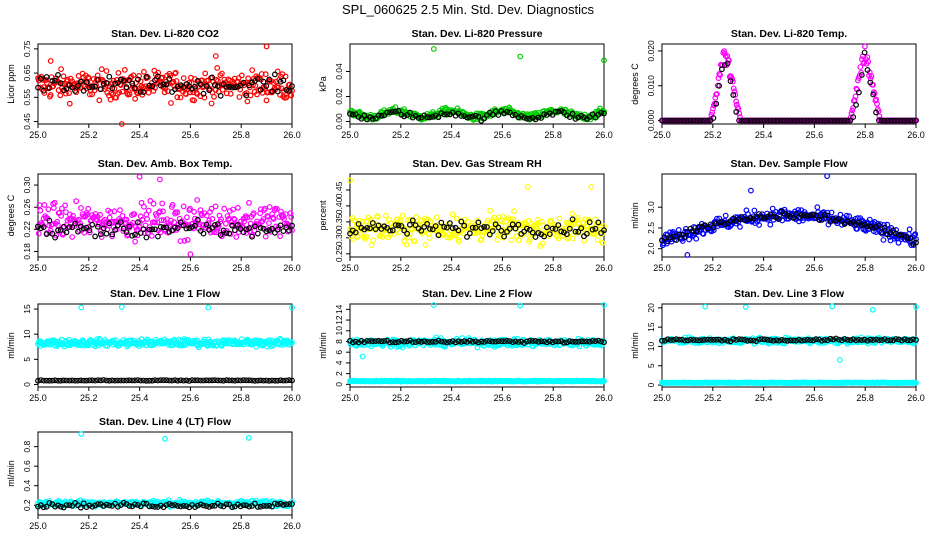  What do you see at coordinates (651, 346) in the screenshot?
I see `y-tick-label: 10` at bounding box center [651, 346].